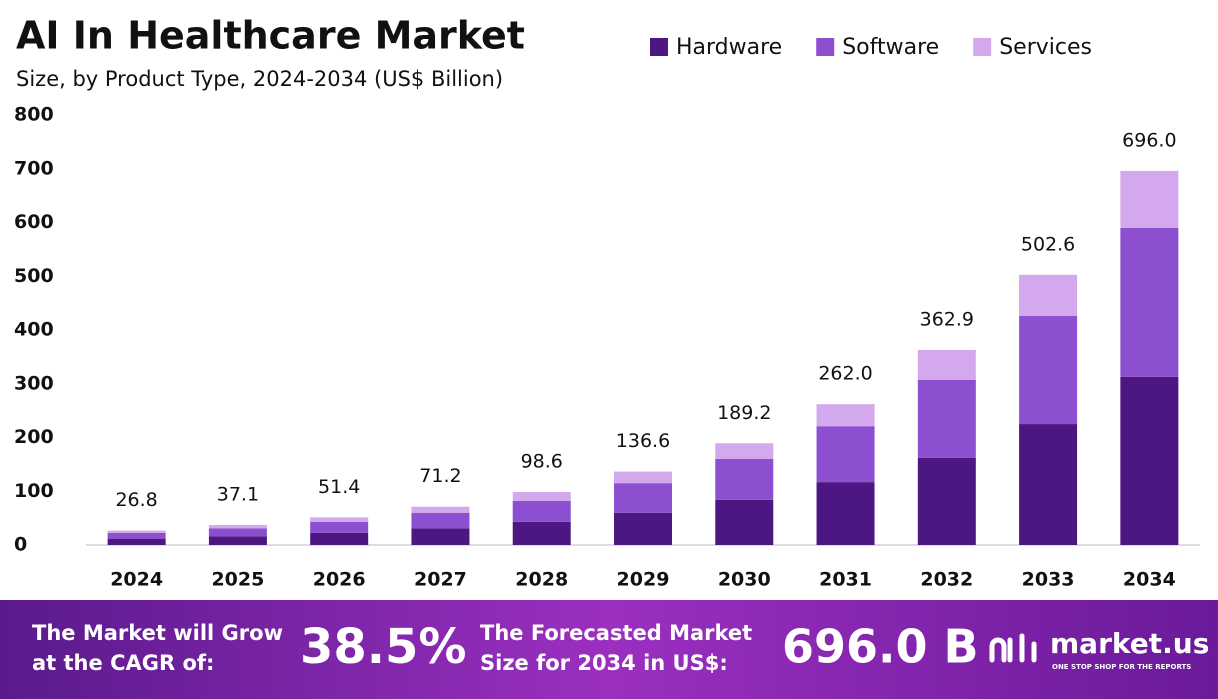  I want to click on cagr-value: 38.5%, so click(383, 647).